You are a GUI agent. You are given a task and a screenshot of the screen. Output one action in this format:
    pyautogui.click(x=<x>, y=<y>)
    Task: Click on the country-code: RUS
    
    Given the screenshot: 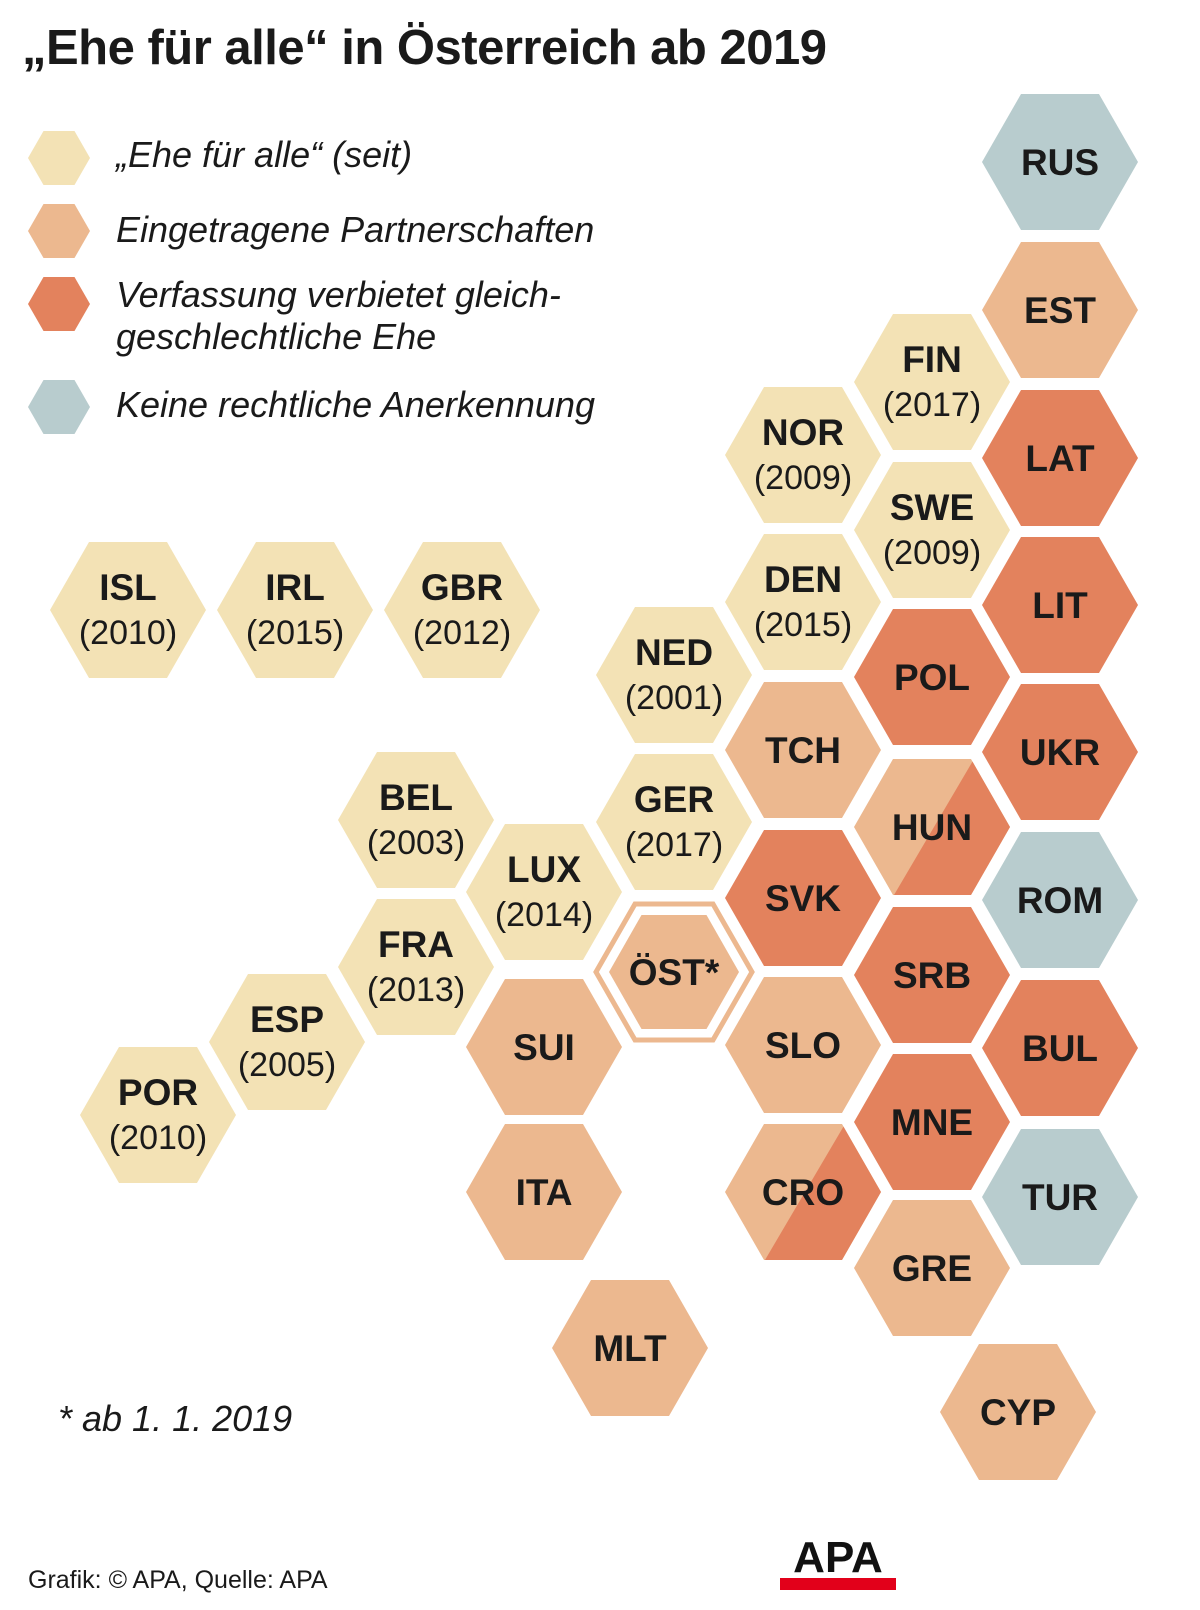 What is the action you would take?
    pyautogui.click(x=1060, y=162)
    